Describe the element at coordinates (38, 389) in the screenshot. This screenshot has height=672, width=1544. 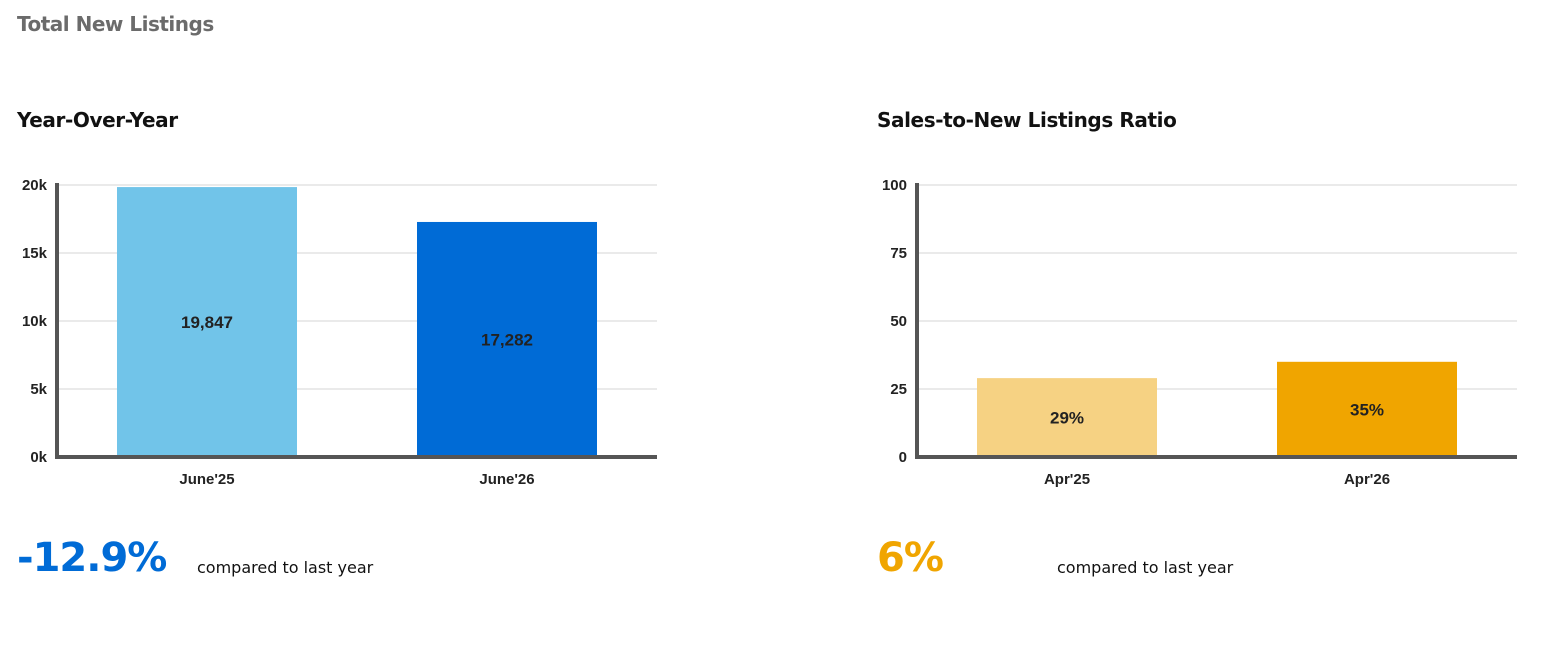
I see `yoy-y-tick-label: 5k` at that location.